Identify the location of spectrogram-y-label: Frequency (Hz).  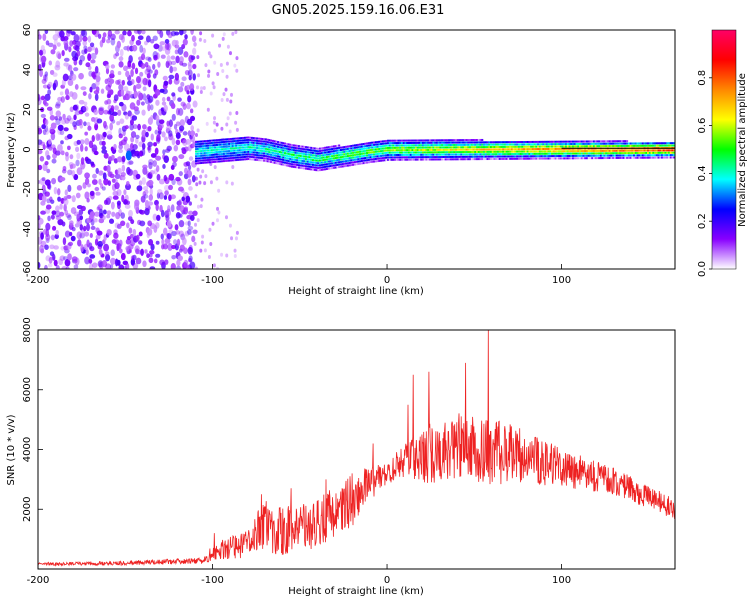
(11, 150).